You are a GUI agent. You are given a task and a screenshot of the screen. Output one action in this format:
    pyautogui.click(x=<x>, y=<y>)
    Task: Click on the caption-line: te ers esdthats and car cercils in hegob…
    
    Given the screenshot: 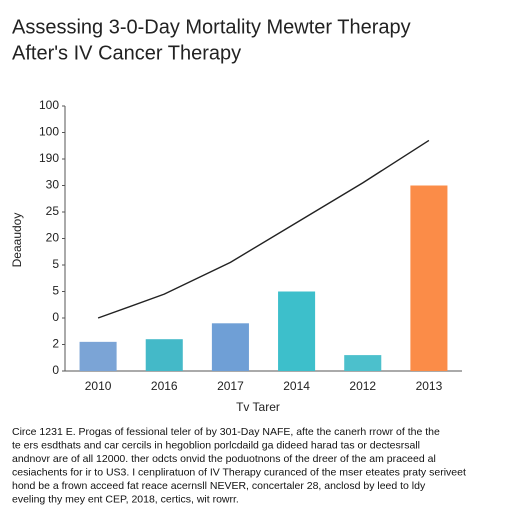 What is the action you would take?
    pyautogui.click(x=216, y=445)
    